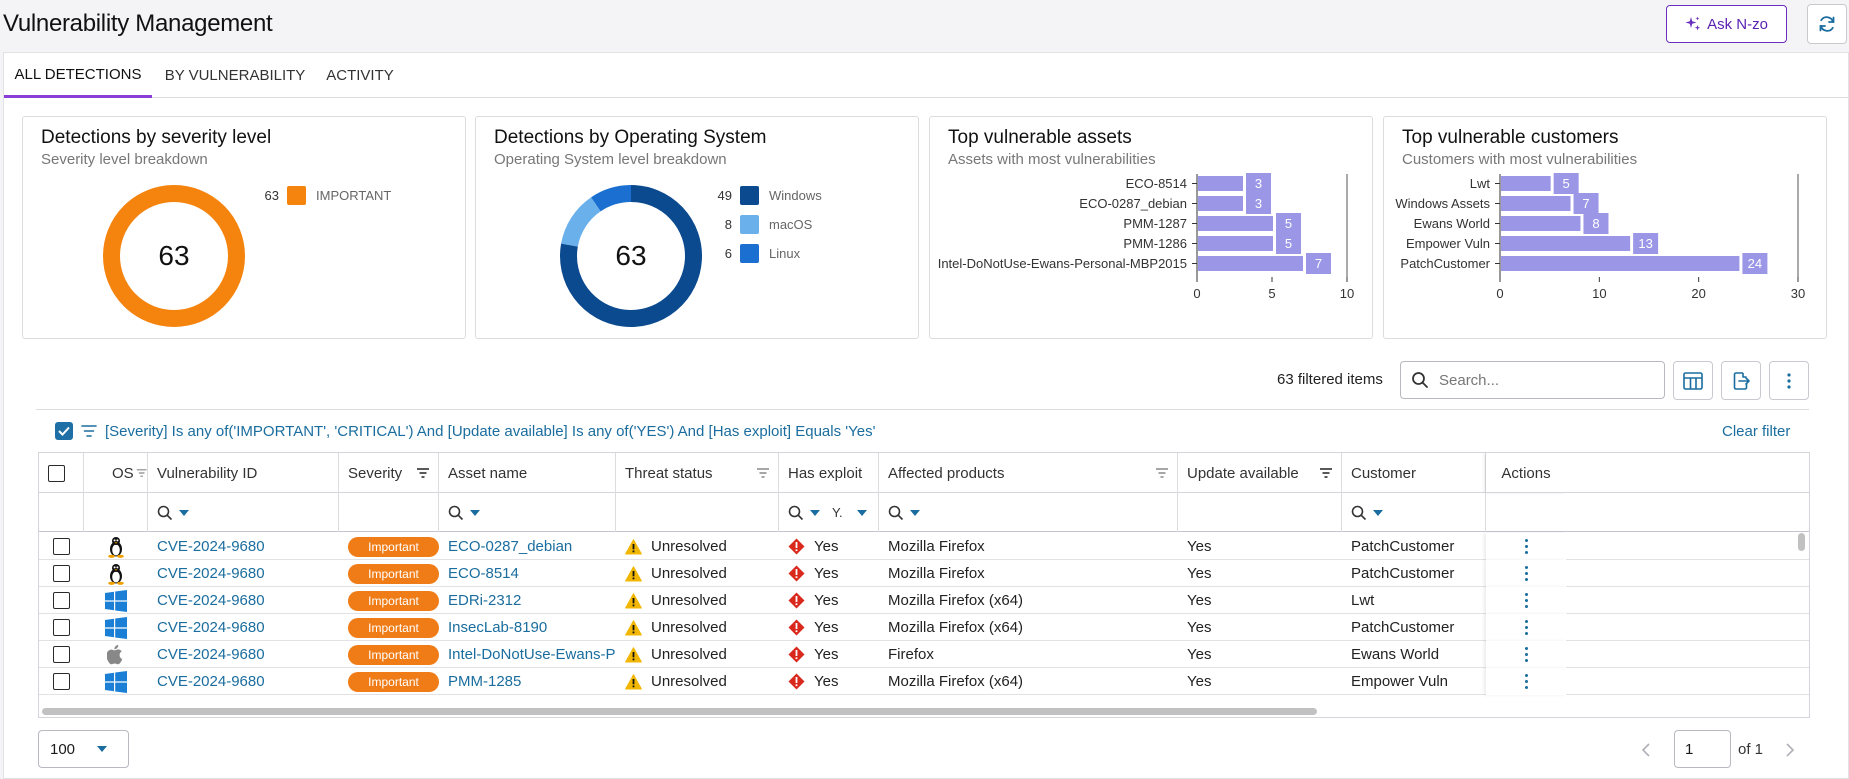 The width and height of the screenshot is (1849, 779). Describe the element at coordinates (1756, 431) in the screenshot. I see `clear-filter-link: Clear filter` at that location.